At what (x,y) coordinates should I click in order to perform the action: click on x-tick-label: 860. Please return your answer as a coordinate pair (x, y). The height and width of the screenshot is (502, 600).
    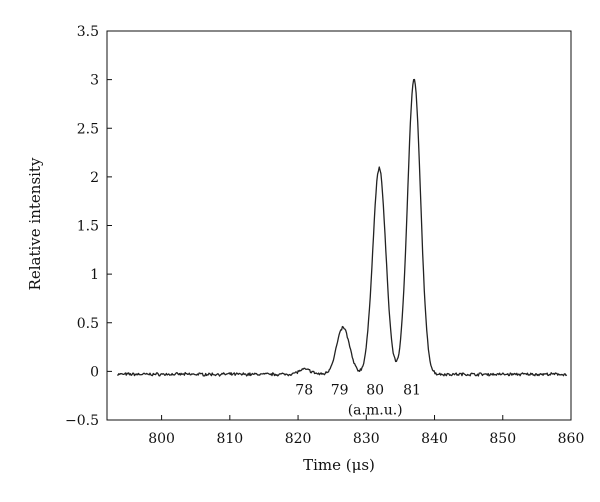
    Looking at the image, I should click on (571, 439).